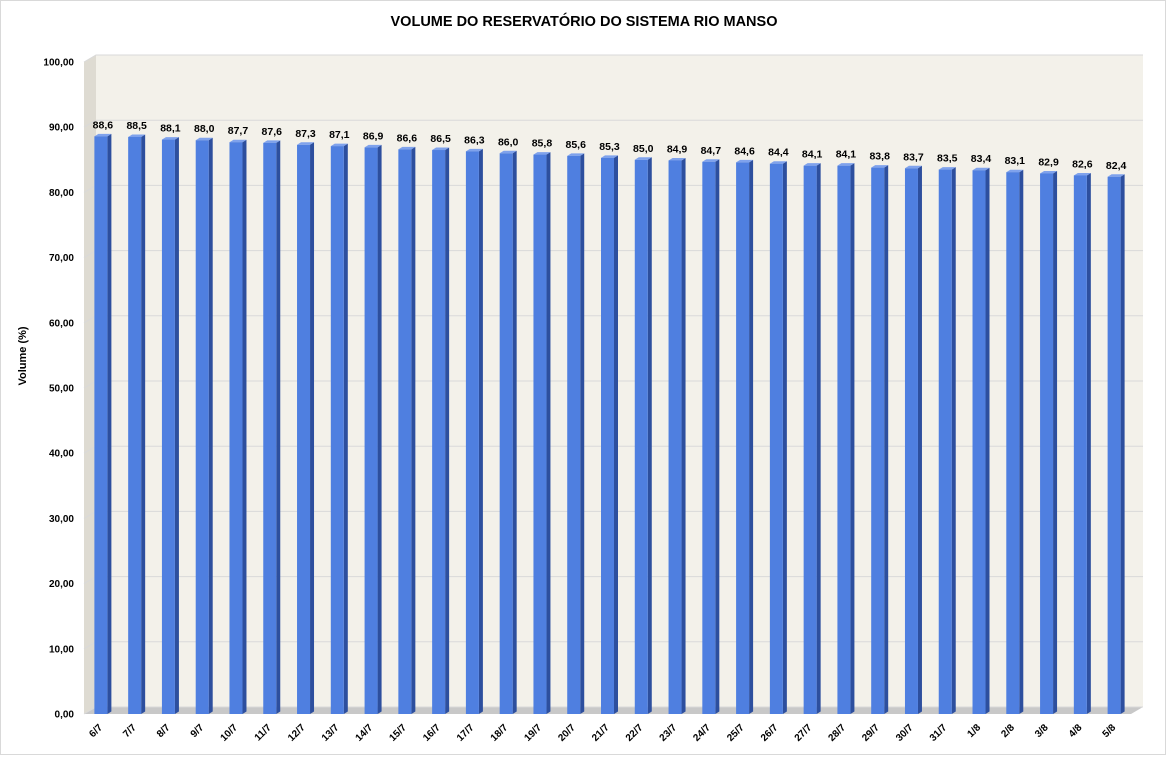 This screenshot has width=1168, height=757. Describe the element at coordinates (466, 733) in the screenshot. I see `x-tick-label: 17/7` at that location.